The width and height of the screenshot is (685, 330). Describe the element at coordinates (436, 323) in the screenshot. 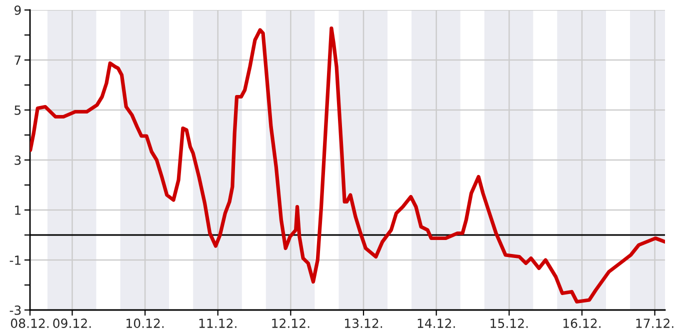

I see `x-tick-label: 14.12.` at that location.